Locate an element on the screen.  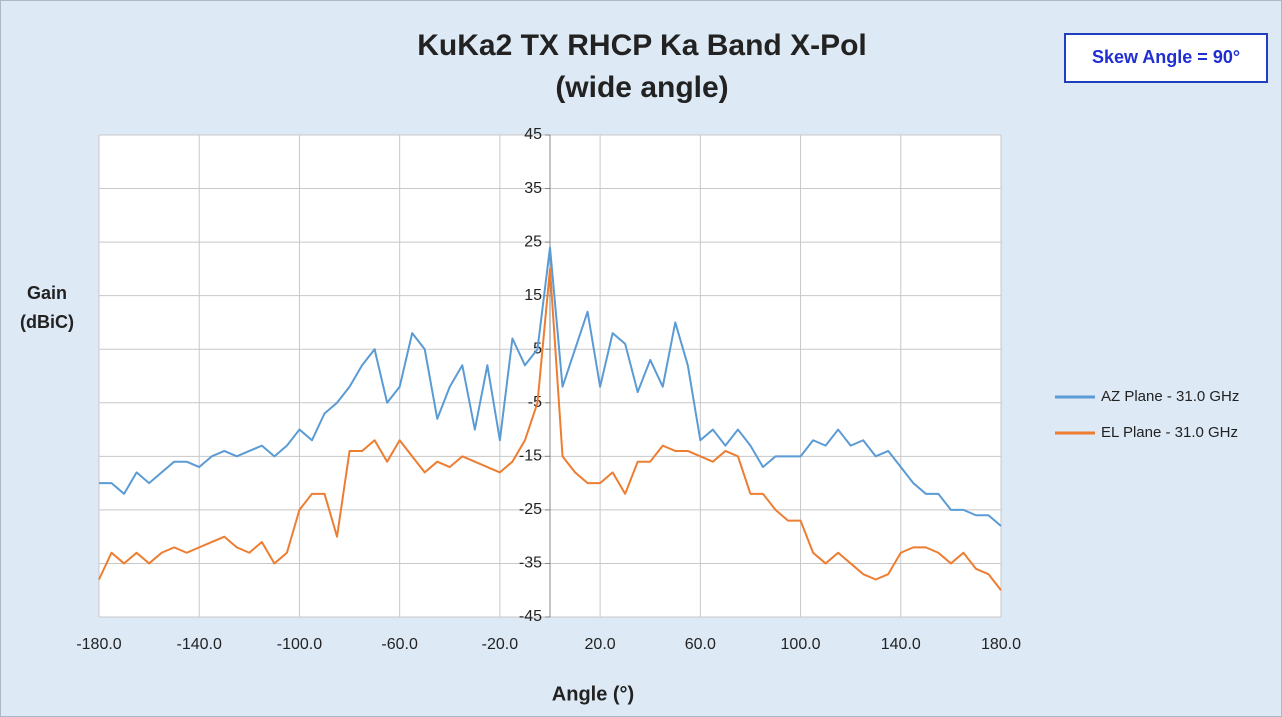
x-tick-label: 180.0 is located at coordinates (1001, 644).